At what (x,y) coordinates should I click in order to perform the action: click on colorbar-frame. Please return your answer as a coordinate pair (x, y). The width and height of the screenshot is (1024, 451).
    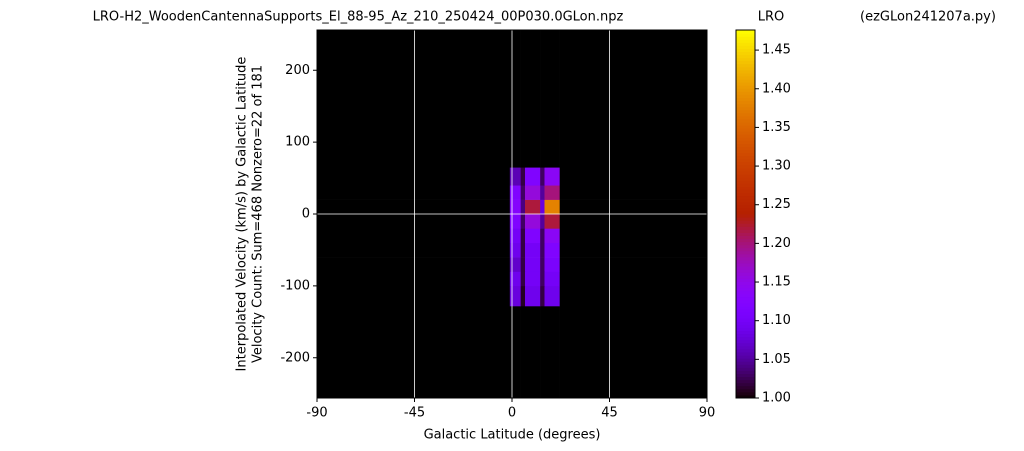
    Looking at the image, I should click on (745, 214).